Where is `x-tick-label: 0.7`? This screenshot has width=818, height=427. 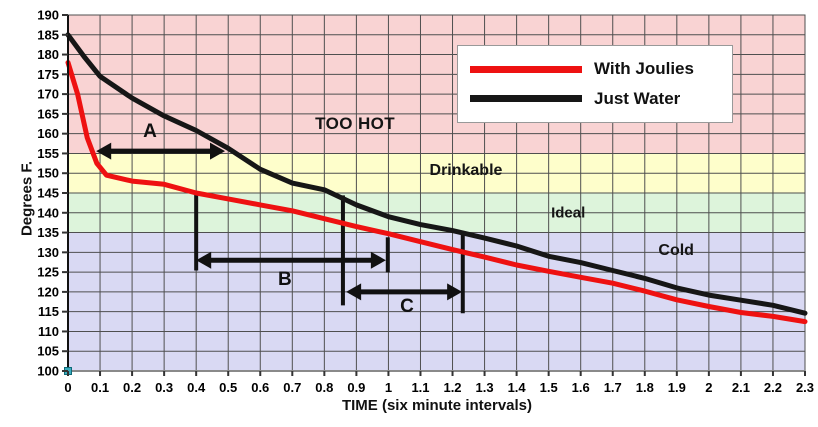 x-tick-label: 0.7 is located at coordinates (292, 387).